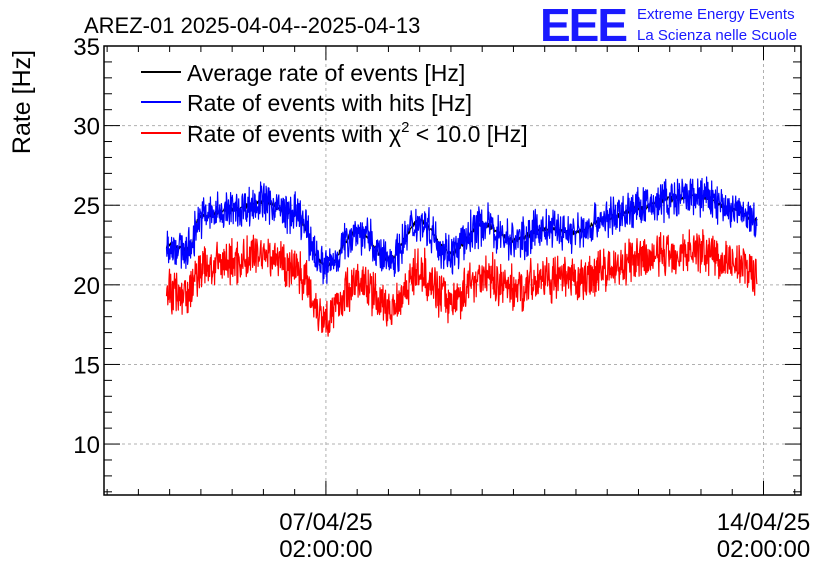  I want to click on y-tick-label: 15, so click(86, 365).